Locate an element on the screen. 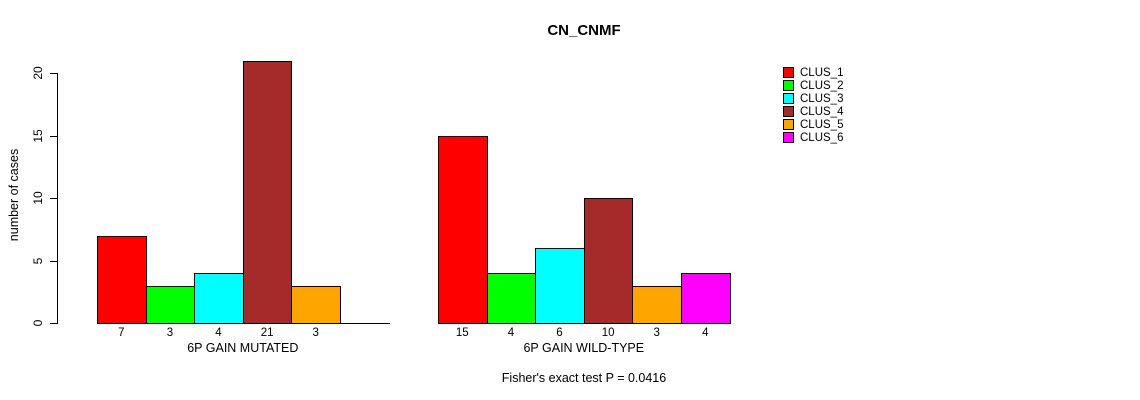 The height and width of the screenshot is (400, 1140). legend-item: CLUS_4 is located at coordinates (813, 111).